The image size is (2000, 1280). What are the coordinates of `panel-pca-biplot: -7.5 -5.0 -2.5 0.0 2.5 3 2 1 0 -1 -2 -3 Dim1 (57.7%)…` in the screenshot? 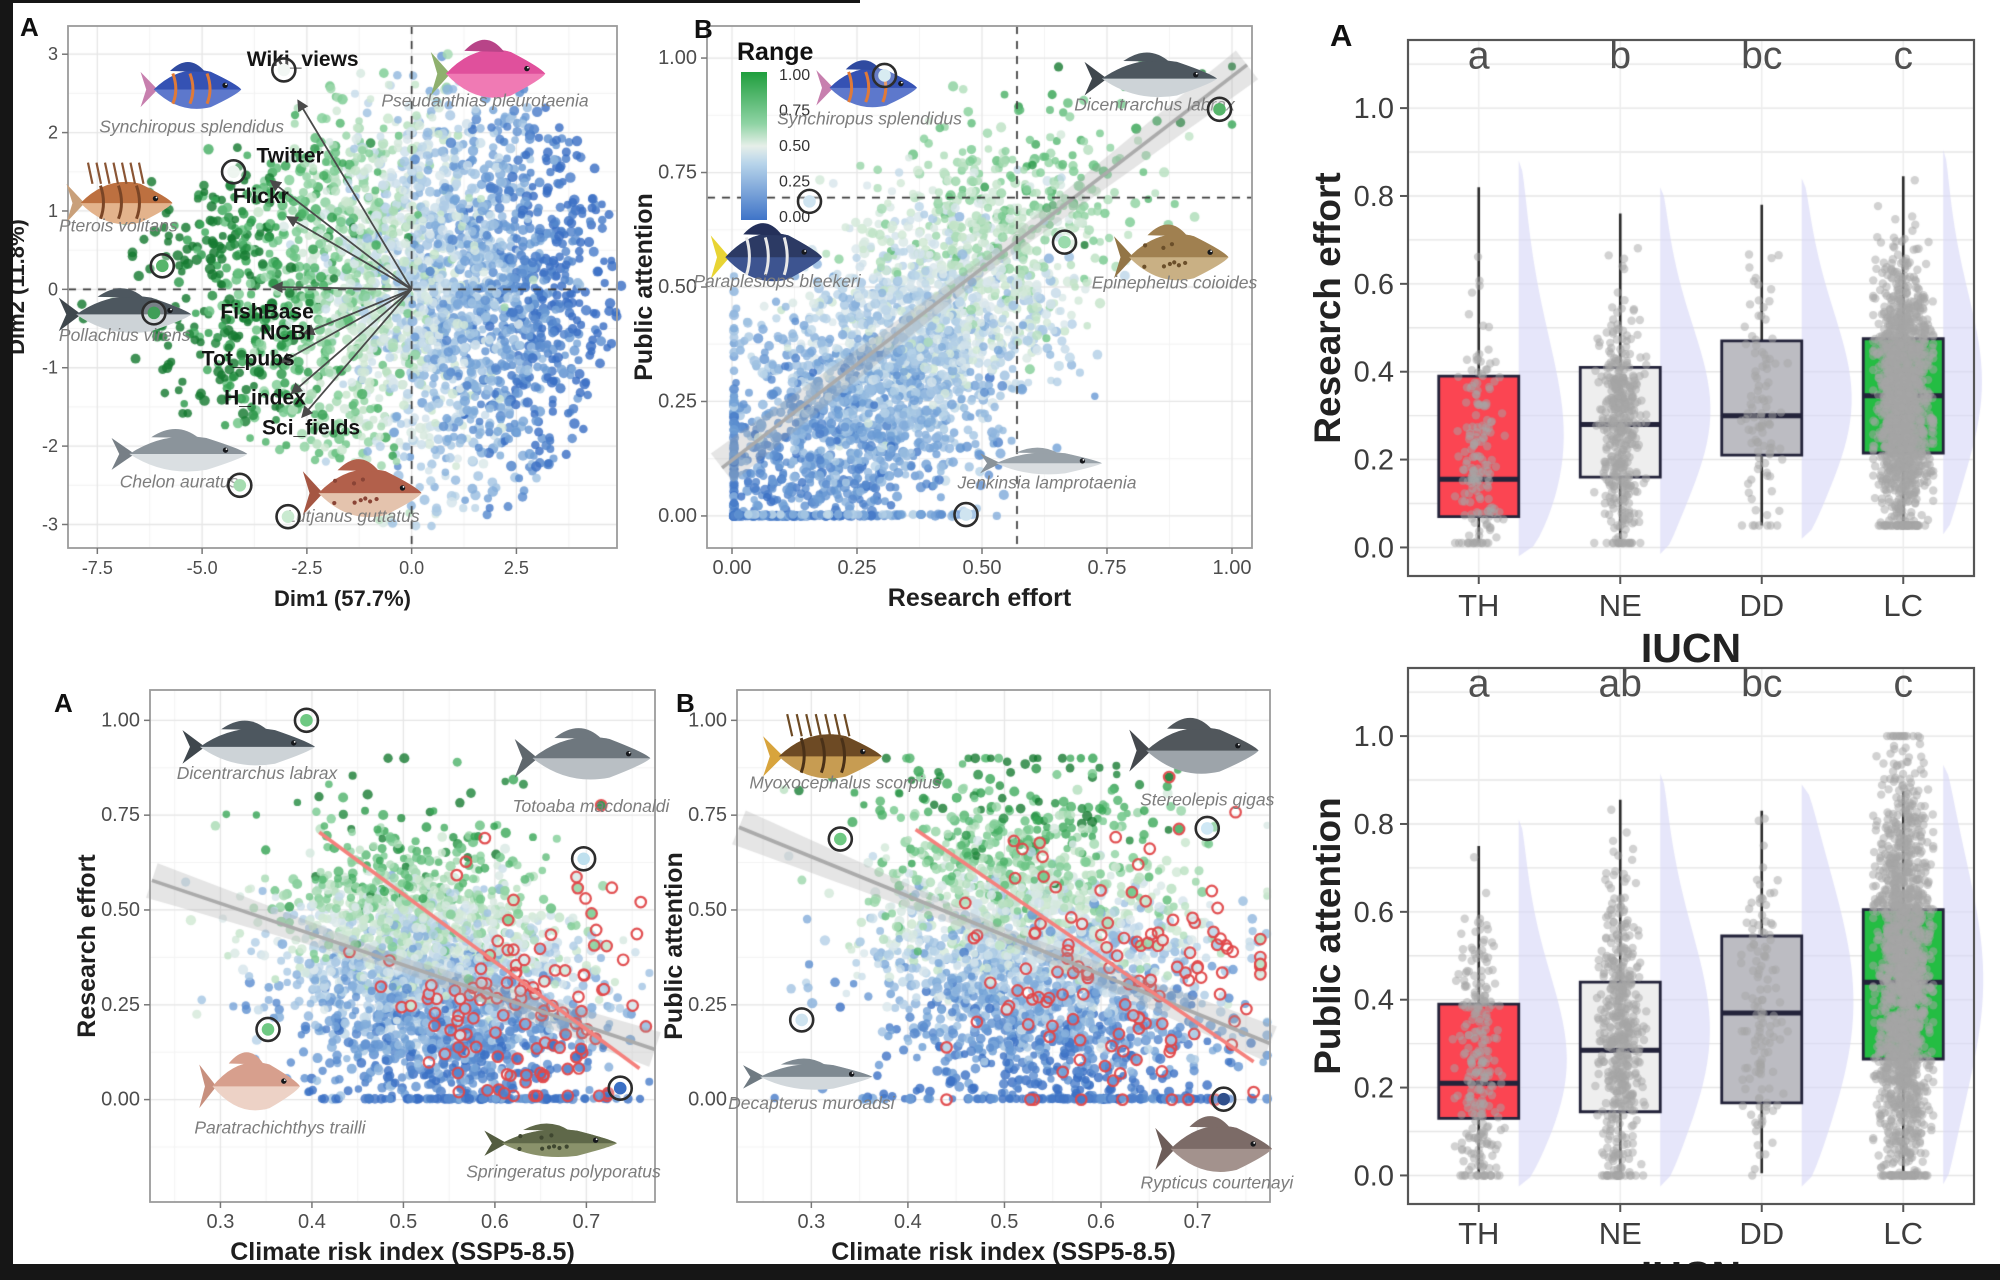 It's located at (311, 318).